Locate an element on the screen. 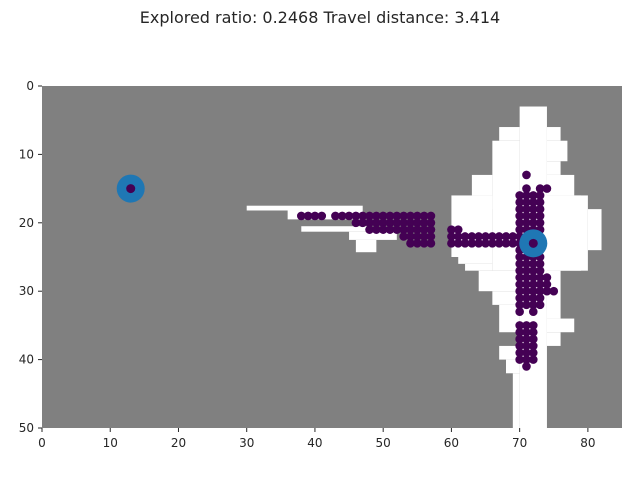  x-tick-label: 0 is located at coordinates (42, 443).